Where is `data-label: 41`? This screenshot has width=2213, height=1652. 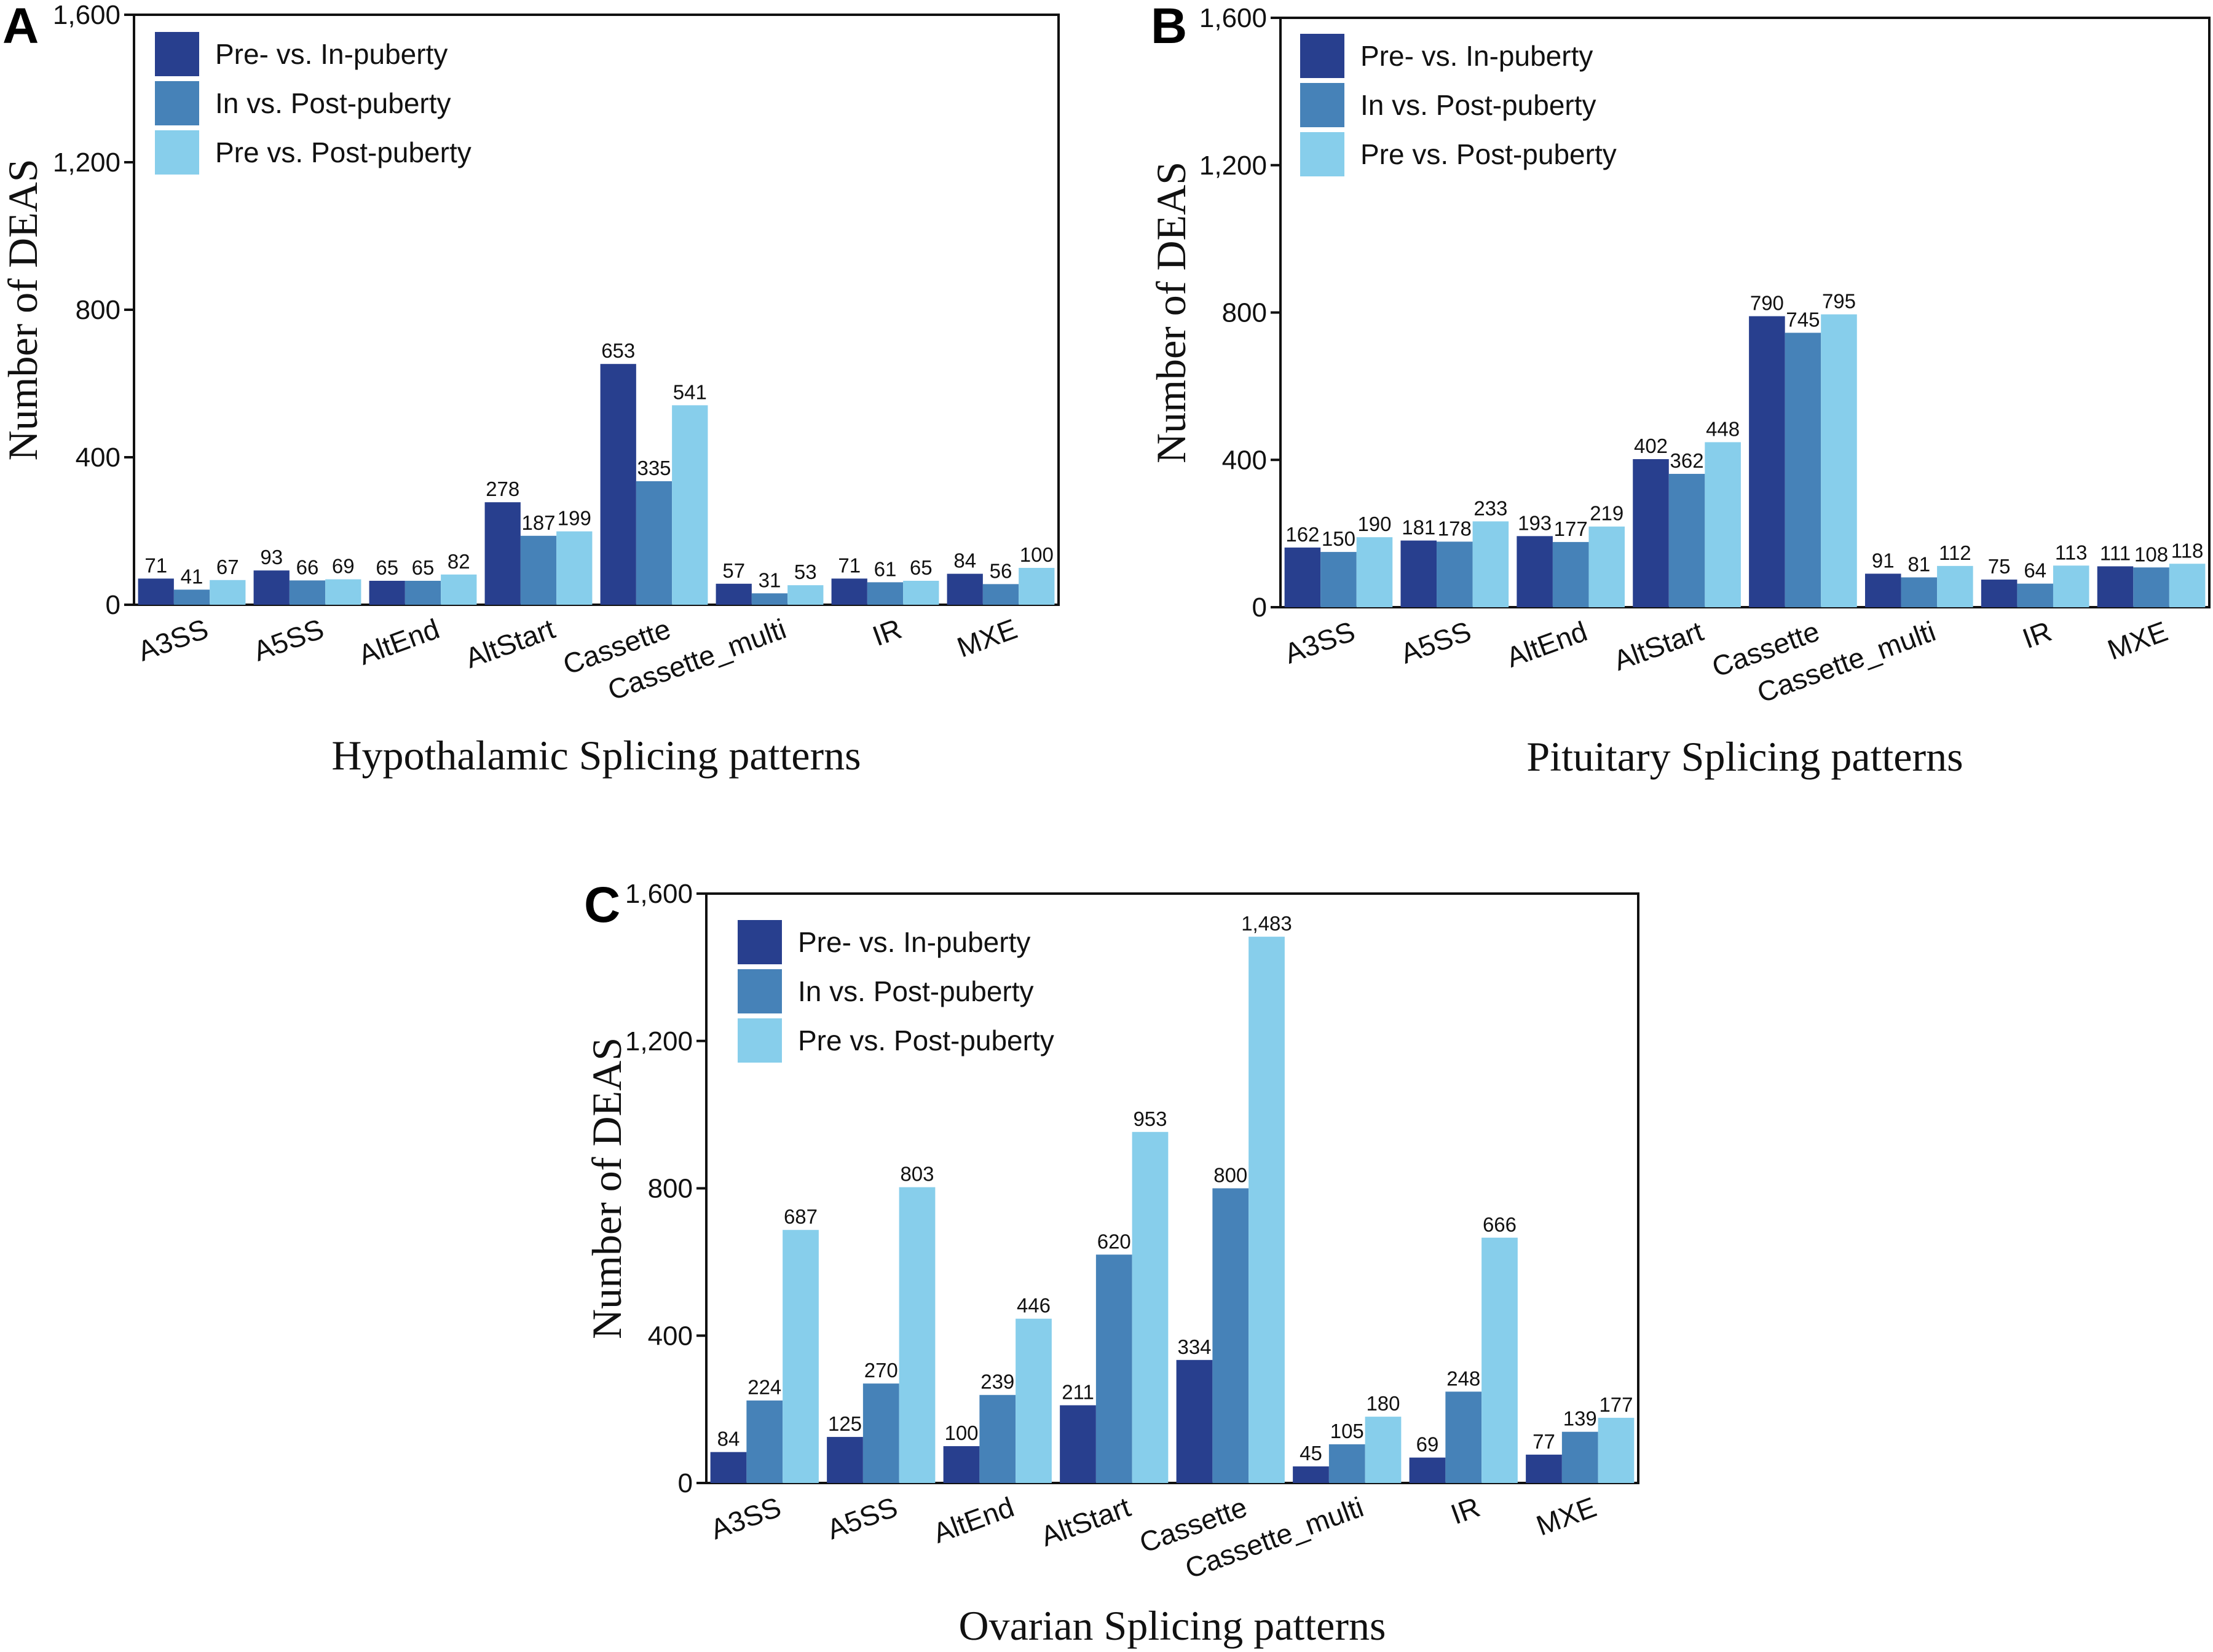 data-label: 41 is located at coordinates (192, 577).